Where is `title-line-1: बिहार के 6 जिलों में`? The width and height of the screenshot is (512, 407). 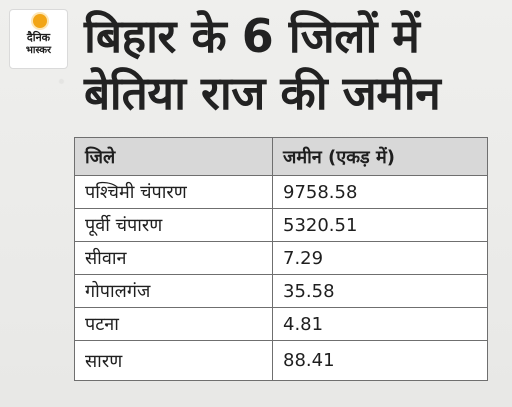 title-line-1: बिहार के 6 जिलों में is located at coordinates (252, 36).